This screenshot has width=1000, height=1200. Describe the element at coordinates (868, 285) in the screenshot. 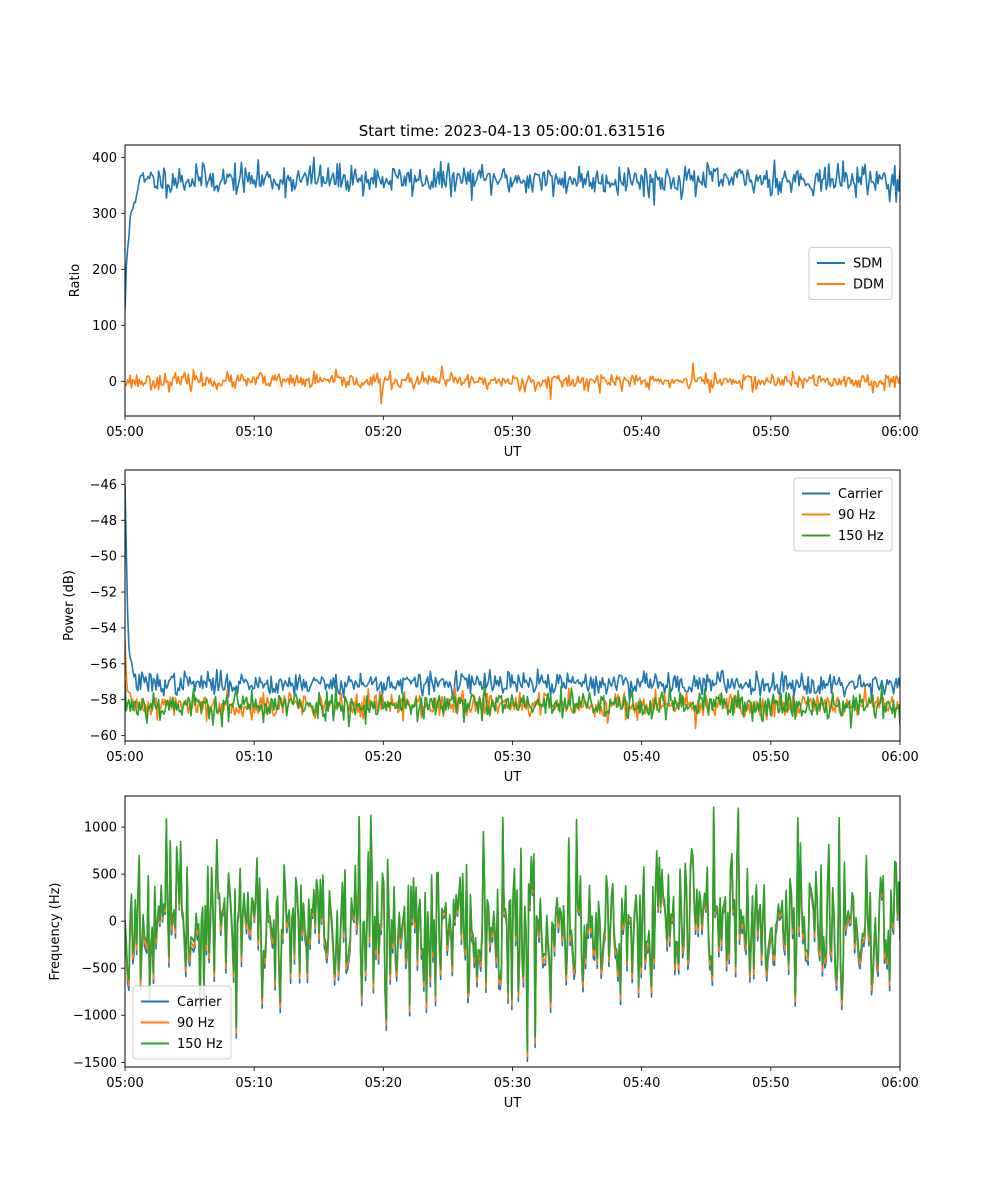

I see `legend-entry: DDM` at that location.